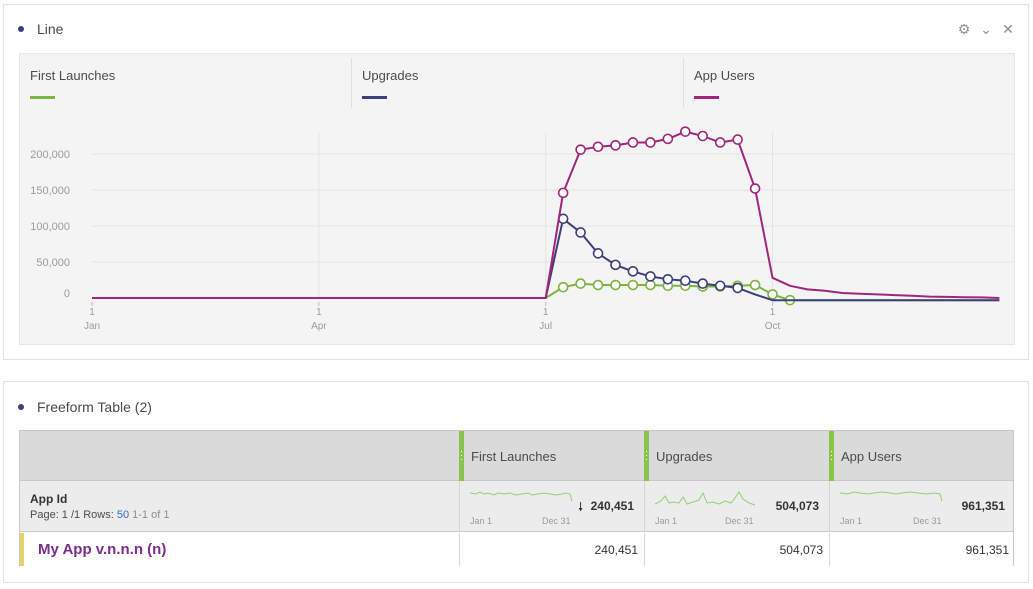 Image resolution: width=1033 pixels, height=589 pixels. I want to click on sparkline-app-users, so click(891, 496).